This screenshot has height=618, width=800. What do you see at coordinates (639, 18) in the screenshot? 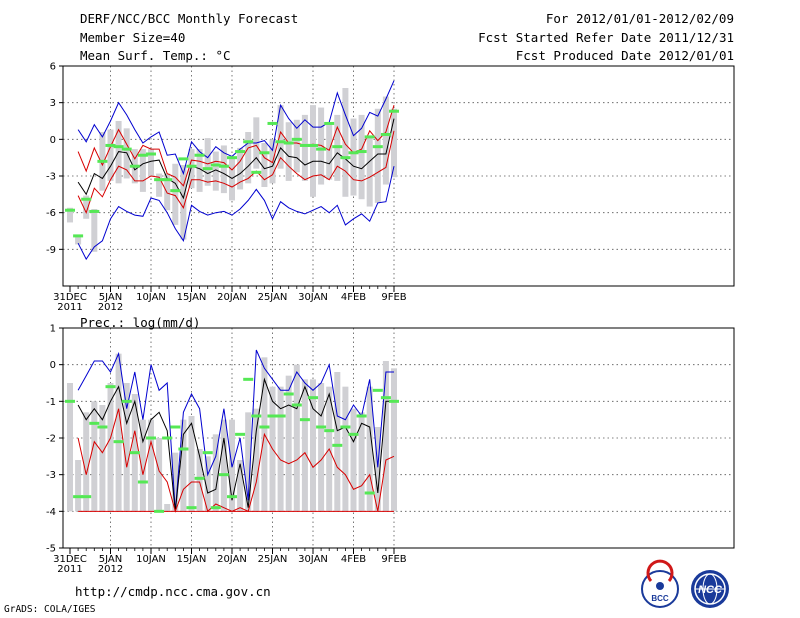
I see `forecast-period: For 2012/01/01-2012/02/09` at bounding box center [639, 18].